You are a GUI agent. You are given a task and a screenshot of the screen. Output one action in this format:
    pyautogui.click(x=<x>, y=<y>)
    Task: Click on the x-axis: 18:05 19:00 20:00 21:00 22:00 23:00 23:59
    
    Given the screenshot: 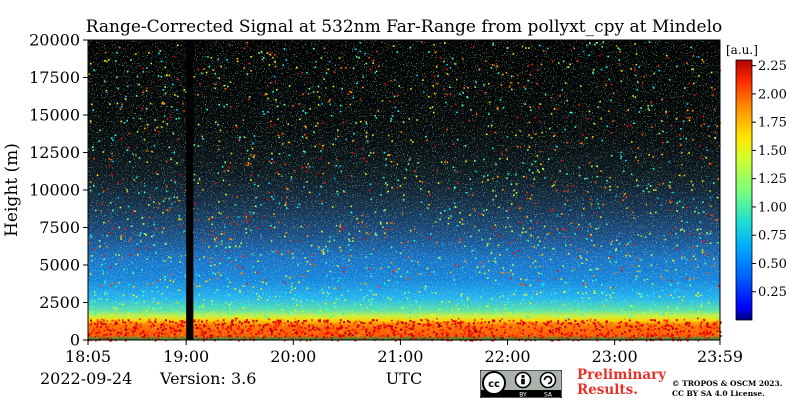 What is the action you would take?
    pyautogui.click(x=404, y=353)
    